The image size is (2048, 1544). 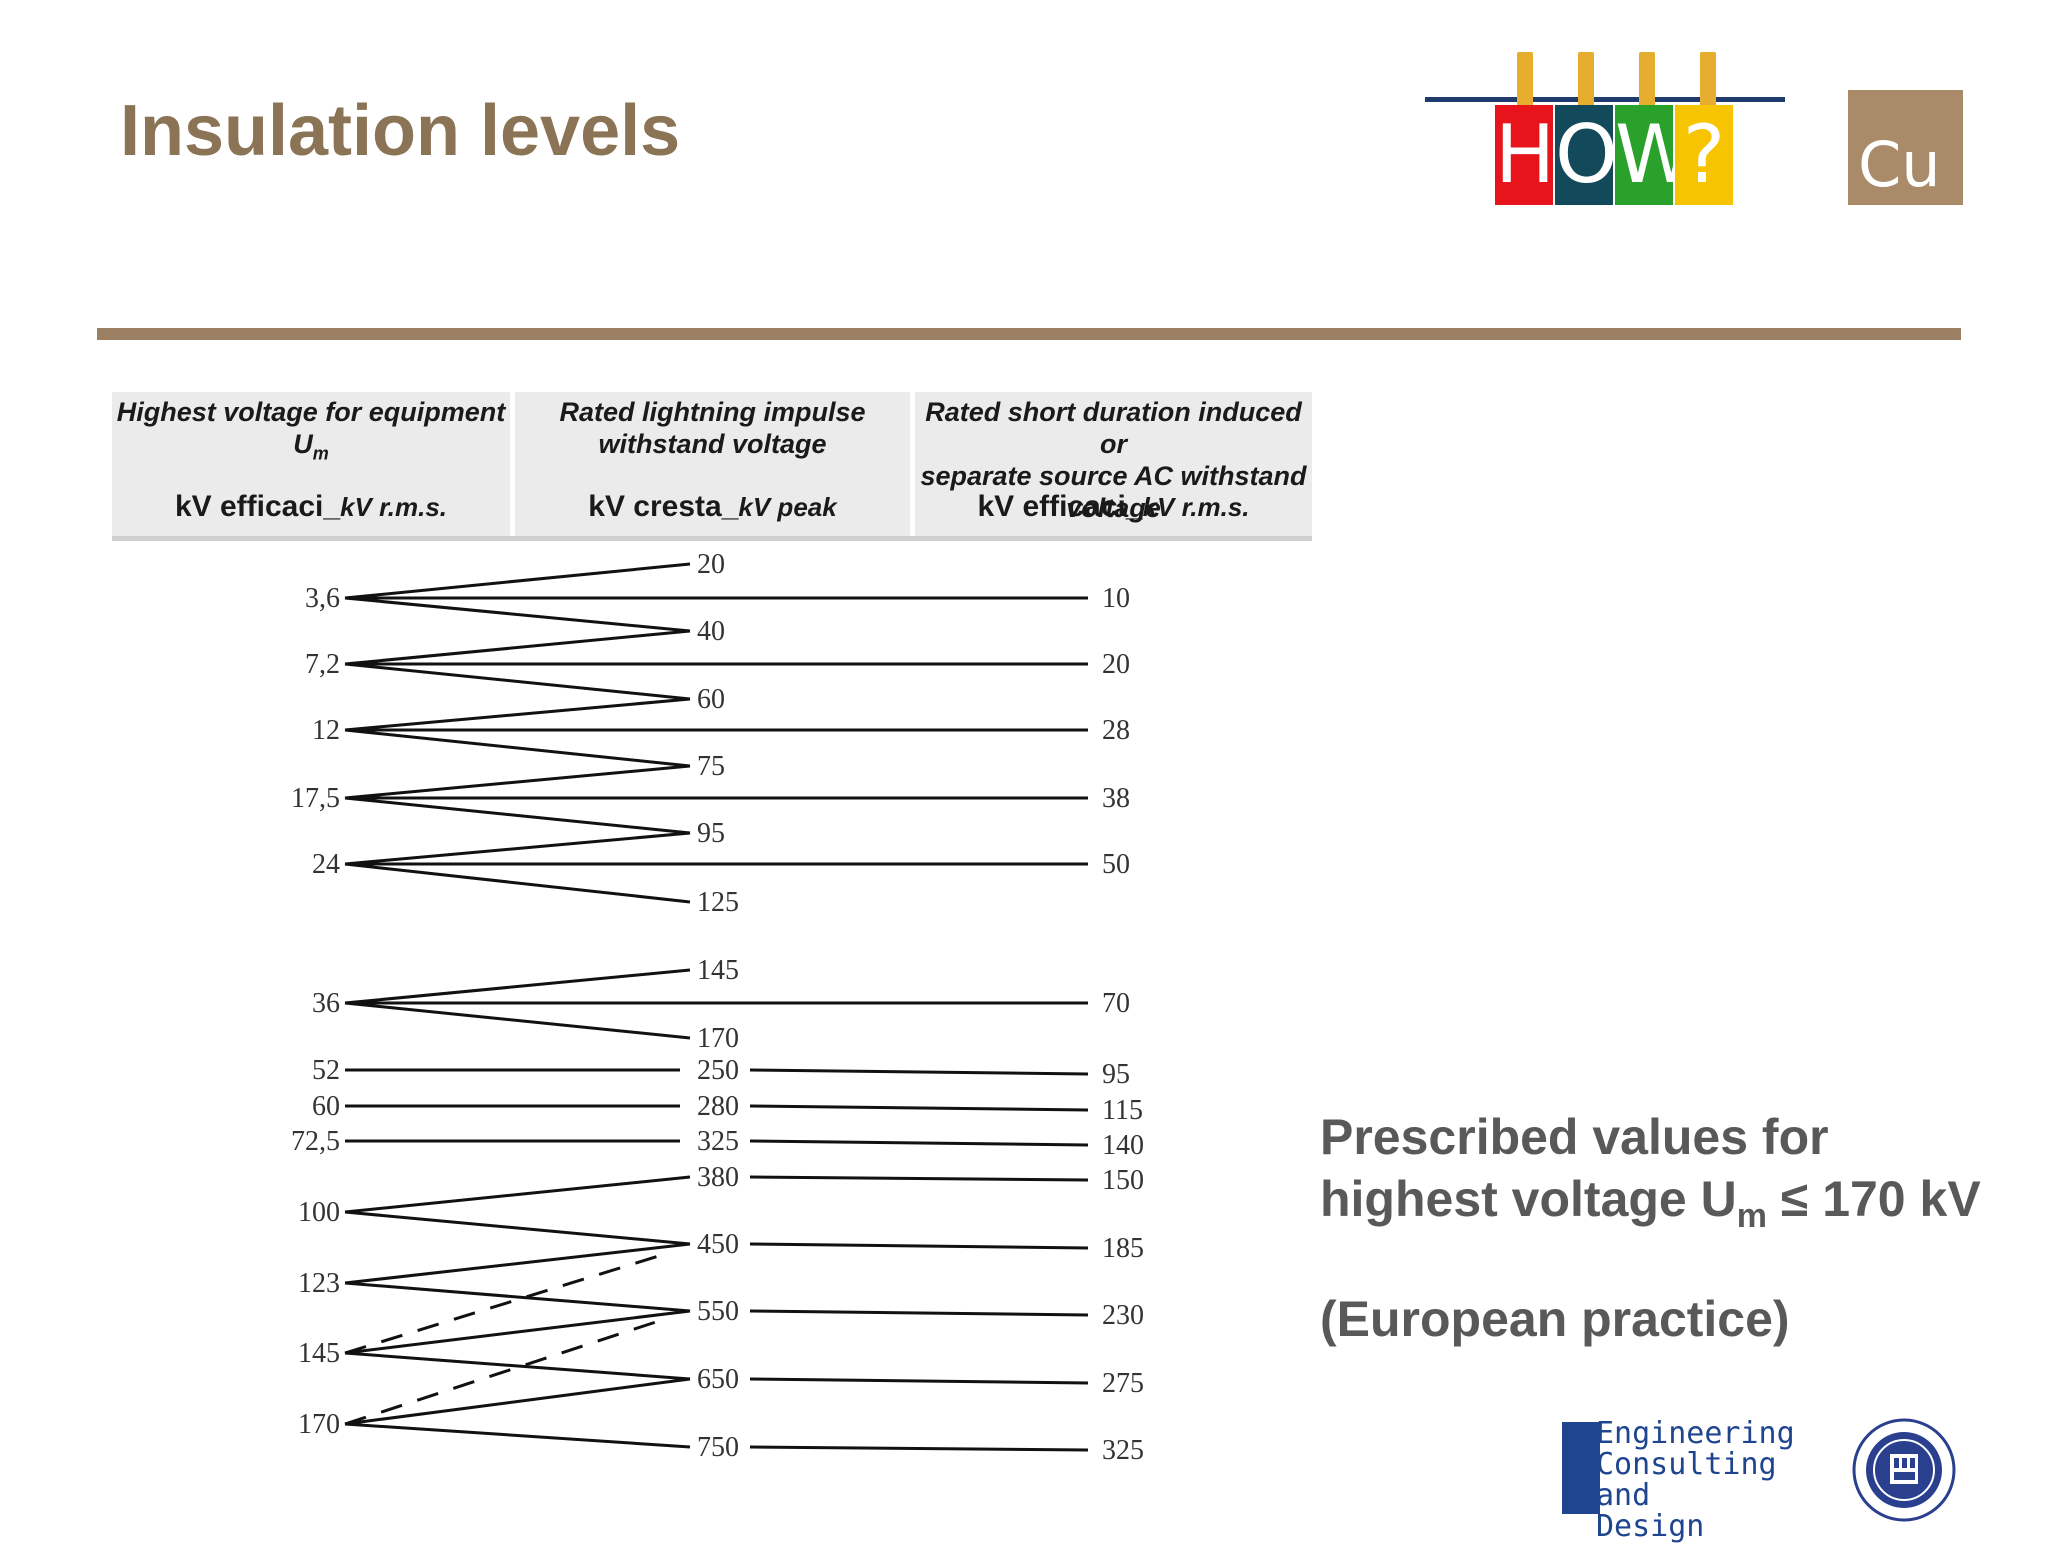 What do you see at coordinates (1555, 1319) in the screenshot?
I see `side-note-line-3: (European practice)` at bounding box center [1555, 1319].